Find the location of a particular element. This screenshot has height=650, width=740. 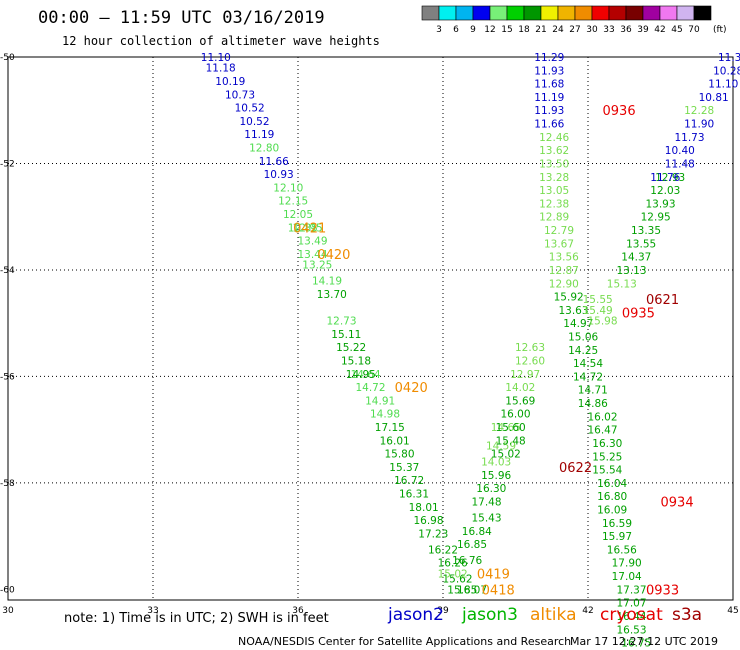

wave-height-label: 16.26 is located at coordinates (453, 564).